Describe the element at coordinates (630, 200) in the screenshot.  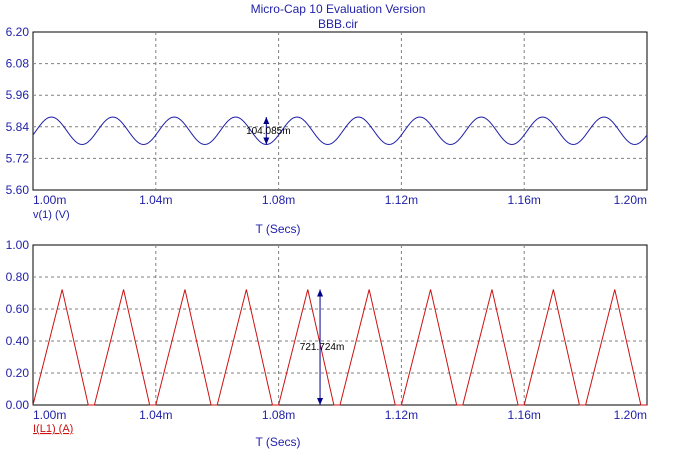
I see `voltage-x-tick-label: 1.20m` at that location.